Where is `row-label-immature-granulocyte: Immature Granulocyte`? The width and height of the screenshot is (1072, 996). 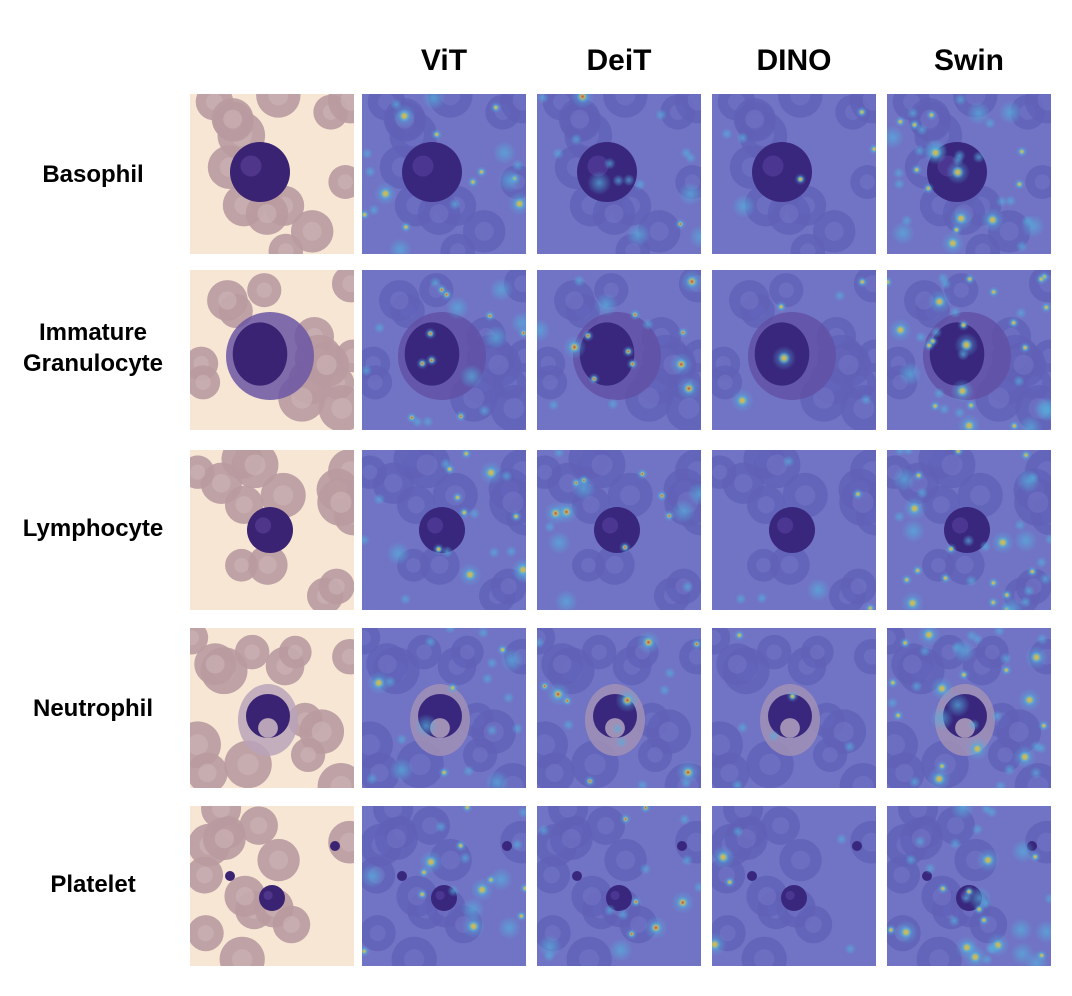
row-label-immature-granulocyte: Immature Granulocyte is located at coordinates (93, 348).